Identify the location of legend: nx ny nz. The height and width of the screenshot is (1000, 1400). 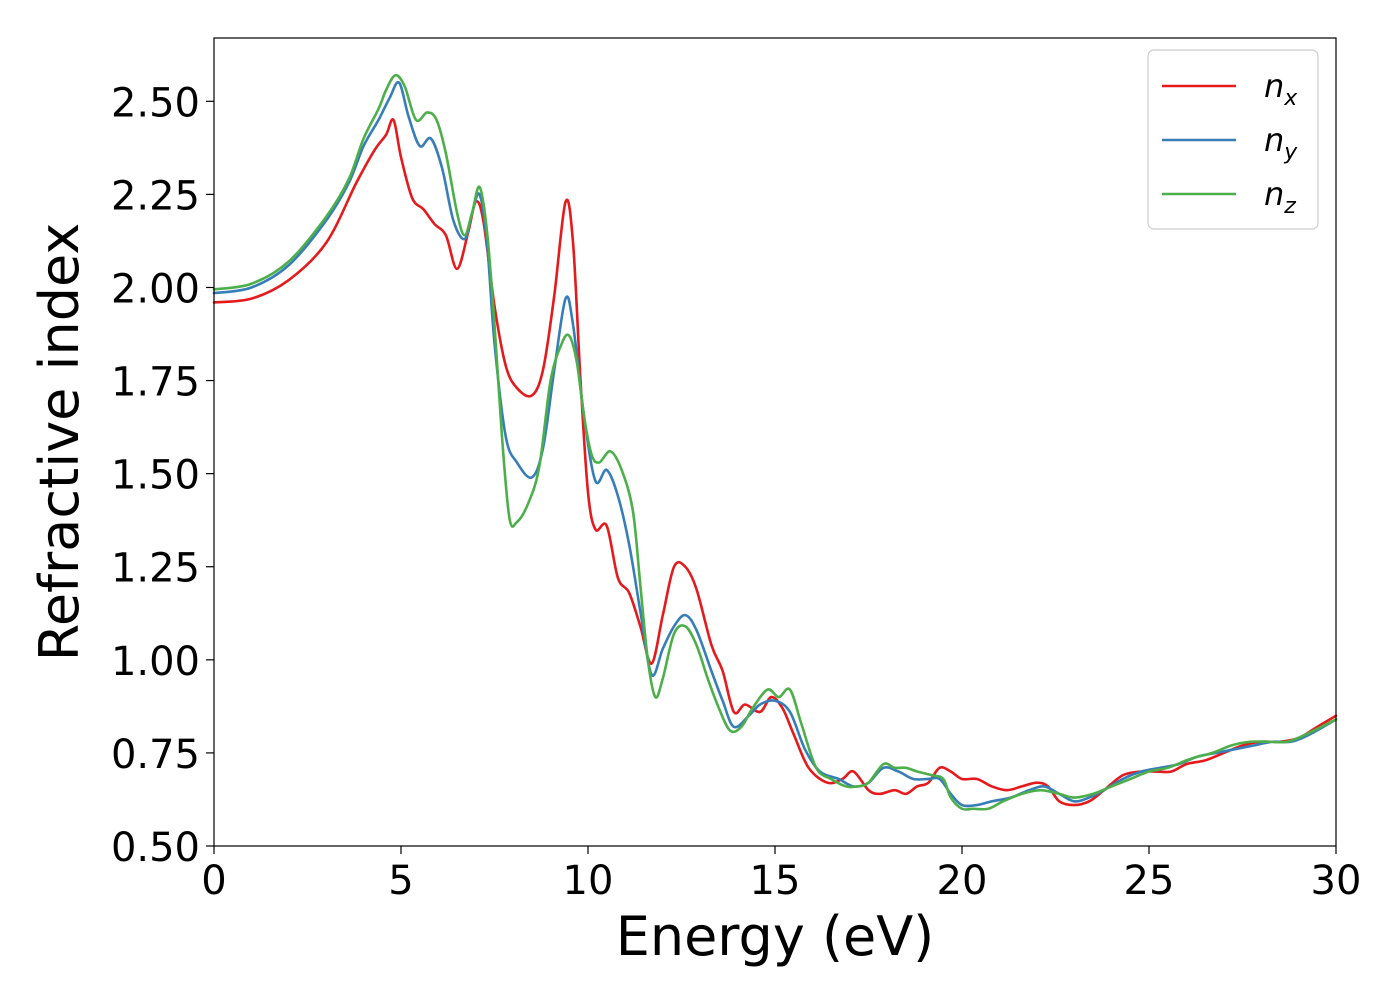
(1233, 139).